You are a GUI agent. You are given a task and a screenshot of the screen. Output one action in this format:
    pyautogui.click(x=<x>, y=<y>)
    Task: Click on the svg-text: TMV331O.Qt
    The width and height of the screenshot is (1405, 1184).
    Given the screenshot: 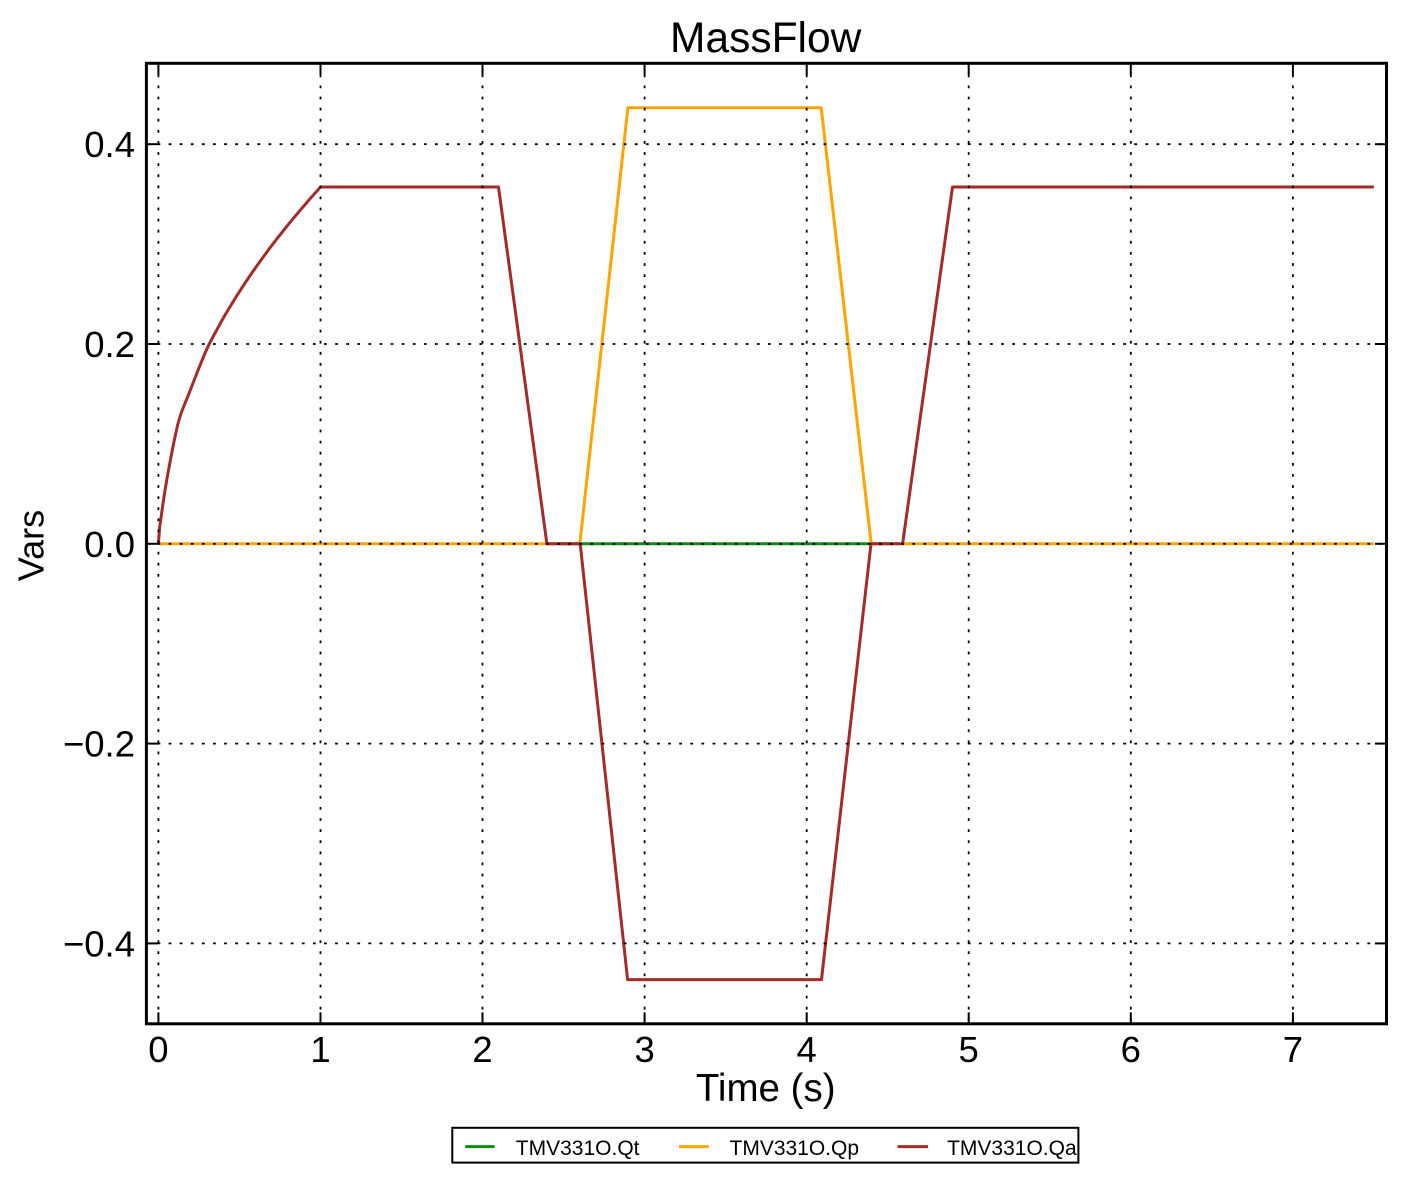 What is the action you would take?
    pyautogui.click(x=578, y=1148)
    